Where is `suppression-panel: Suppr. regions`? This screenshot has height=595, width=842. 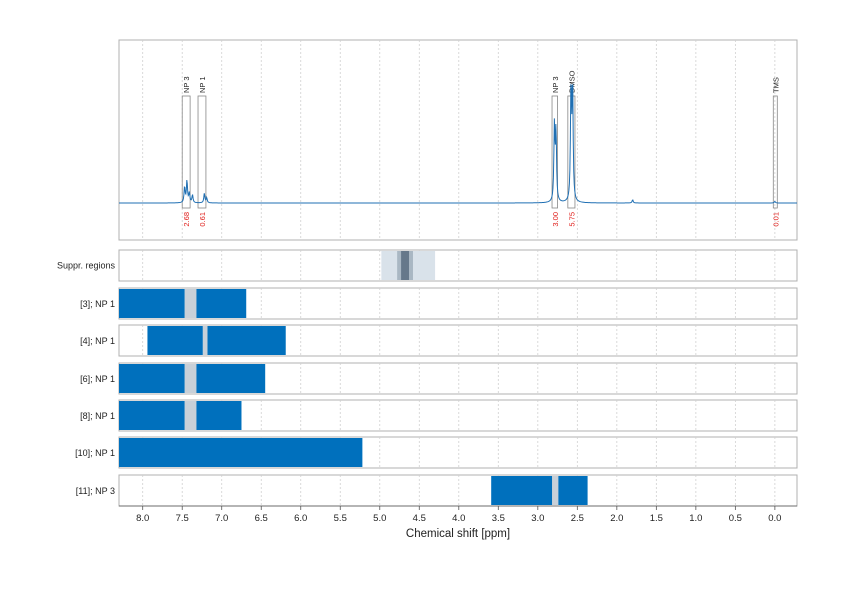
suppression-panel: Suppr. regions is located at coordinates (427, 265).